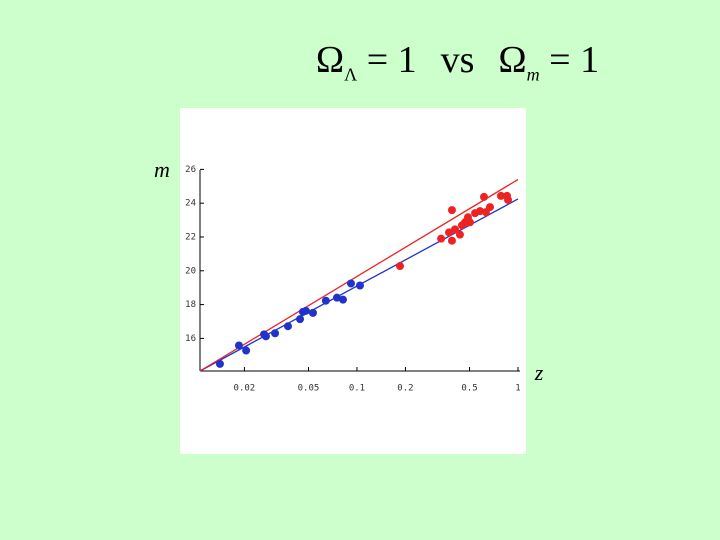  Describe the element at coordinates (539, 372) in the screenshot. I see `x-axis-label: z` at that location.